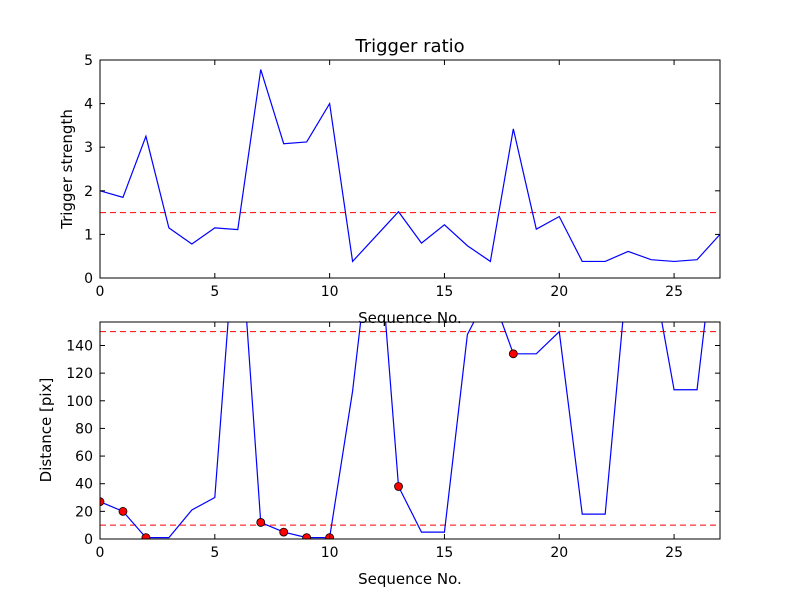  I want to click on distance-y-axis-label: Distance [pix], so click(46, 430).